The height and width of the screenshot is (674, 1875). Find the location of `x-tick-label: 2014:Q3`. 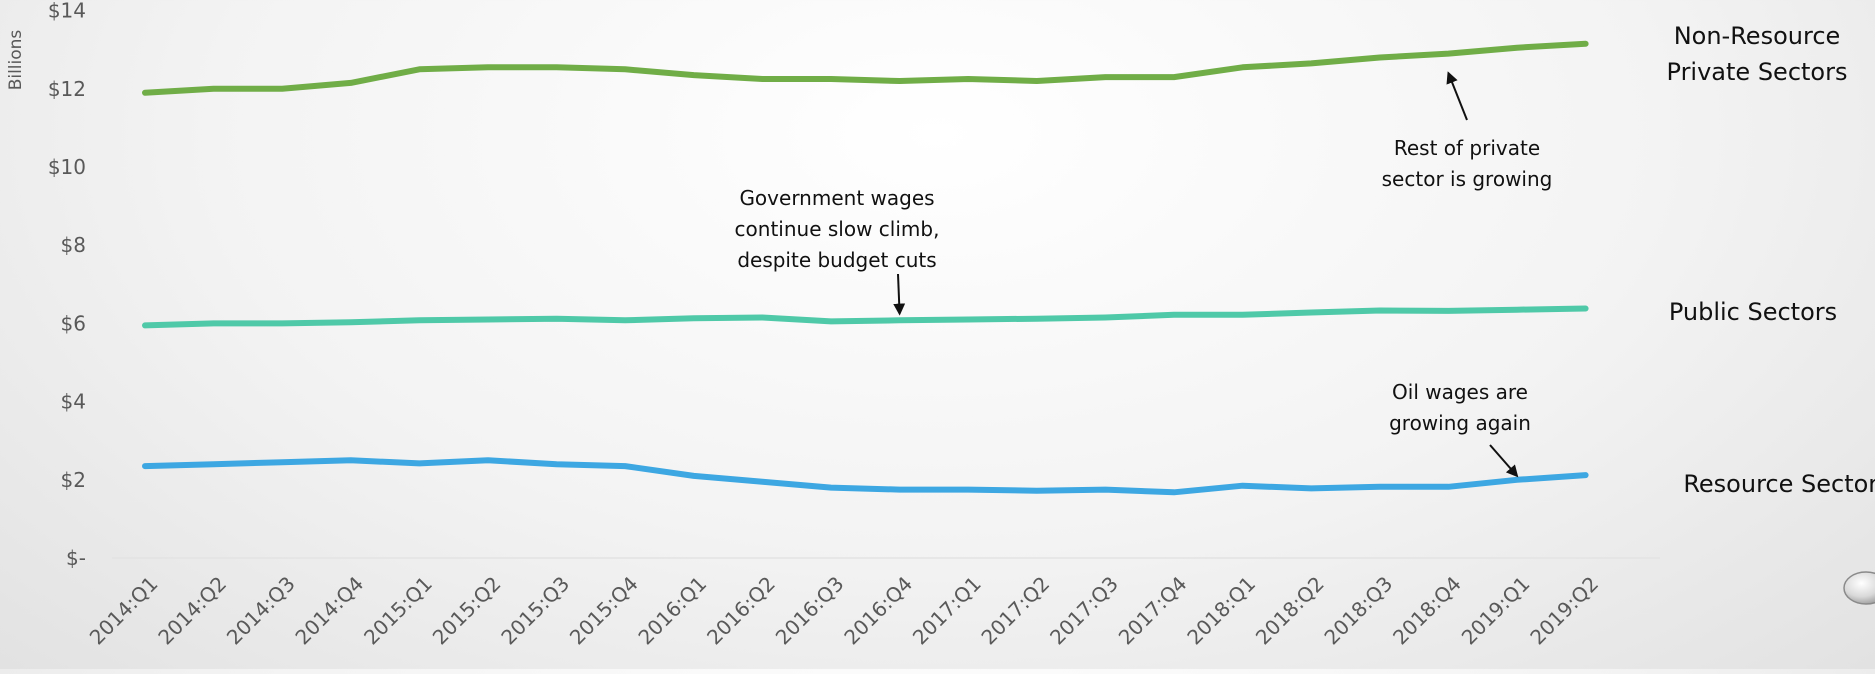

x-tick-label: 2014:Q3 is located at coordinates (261, 611).